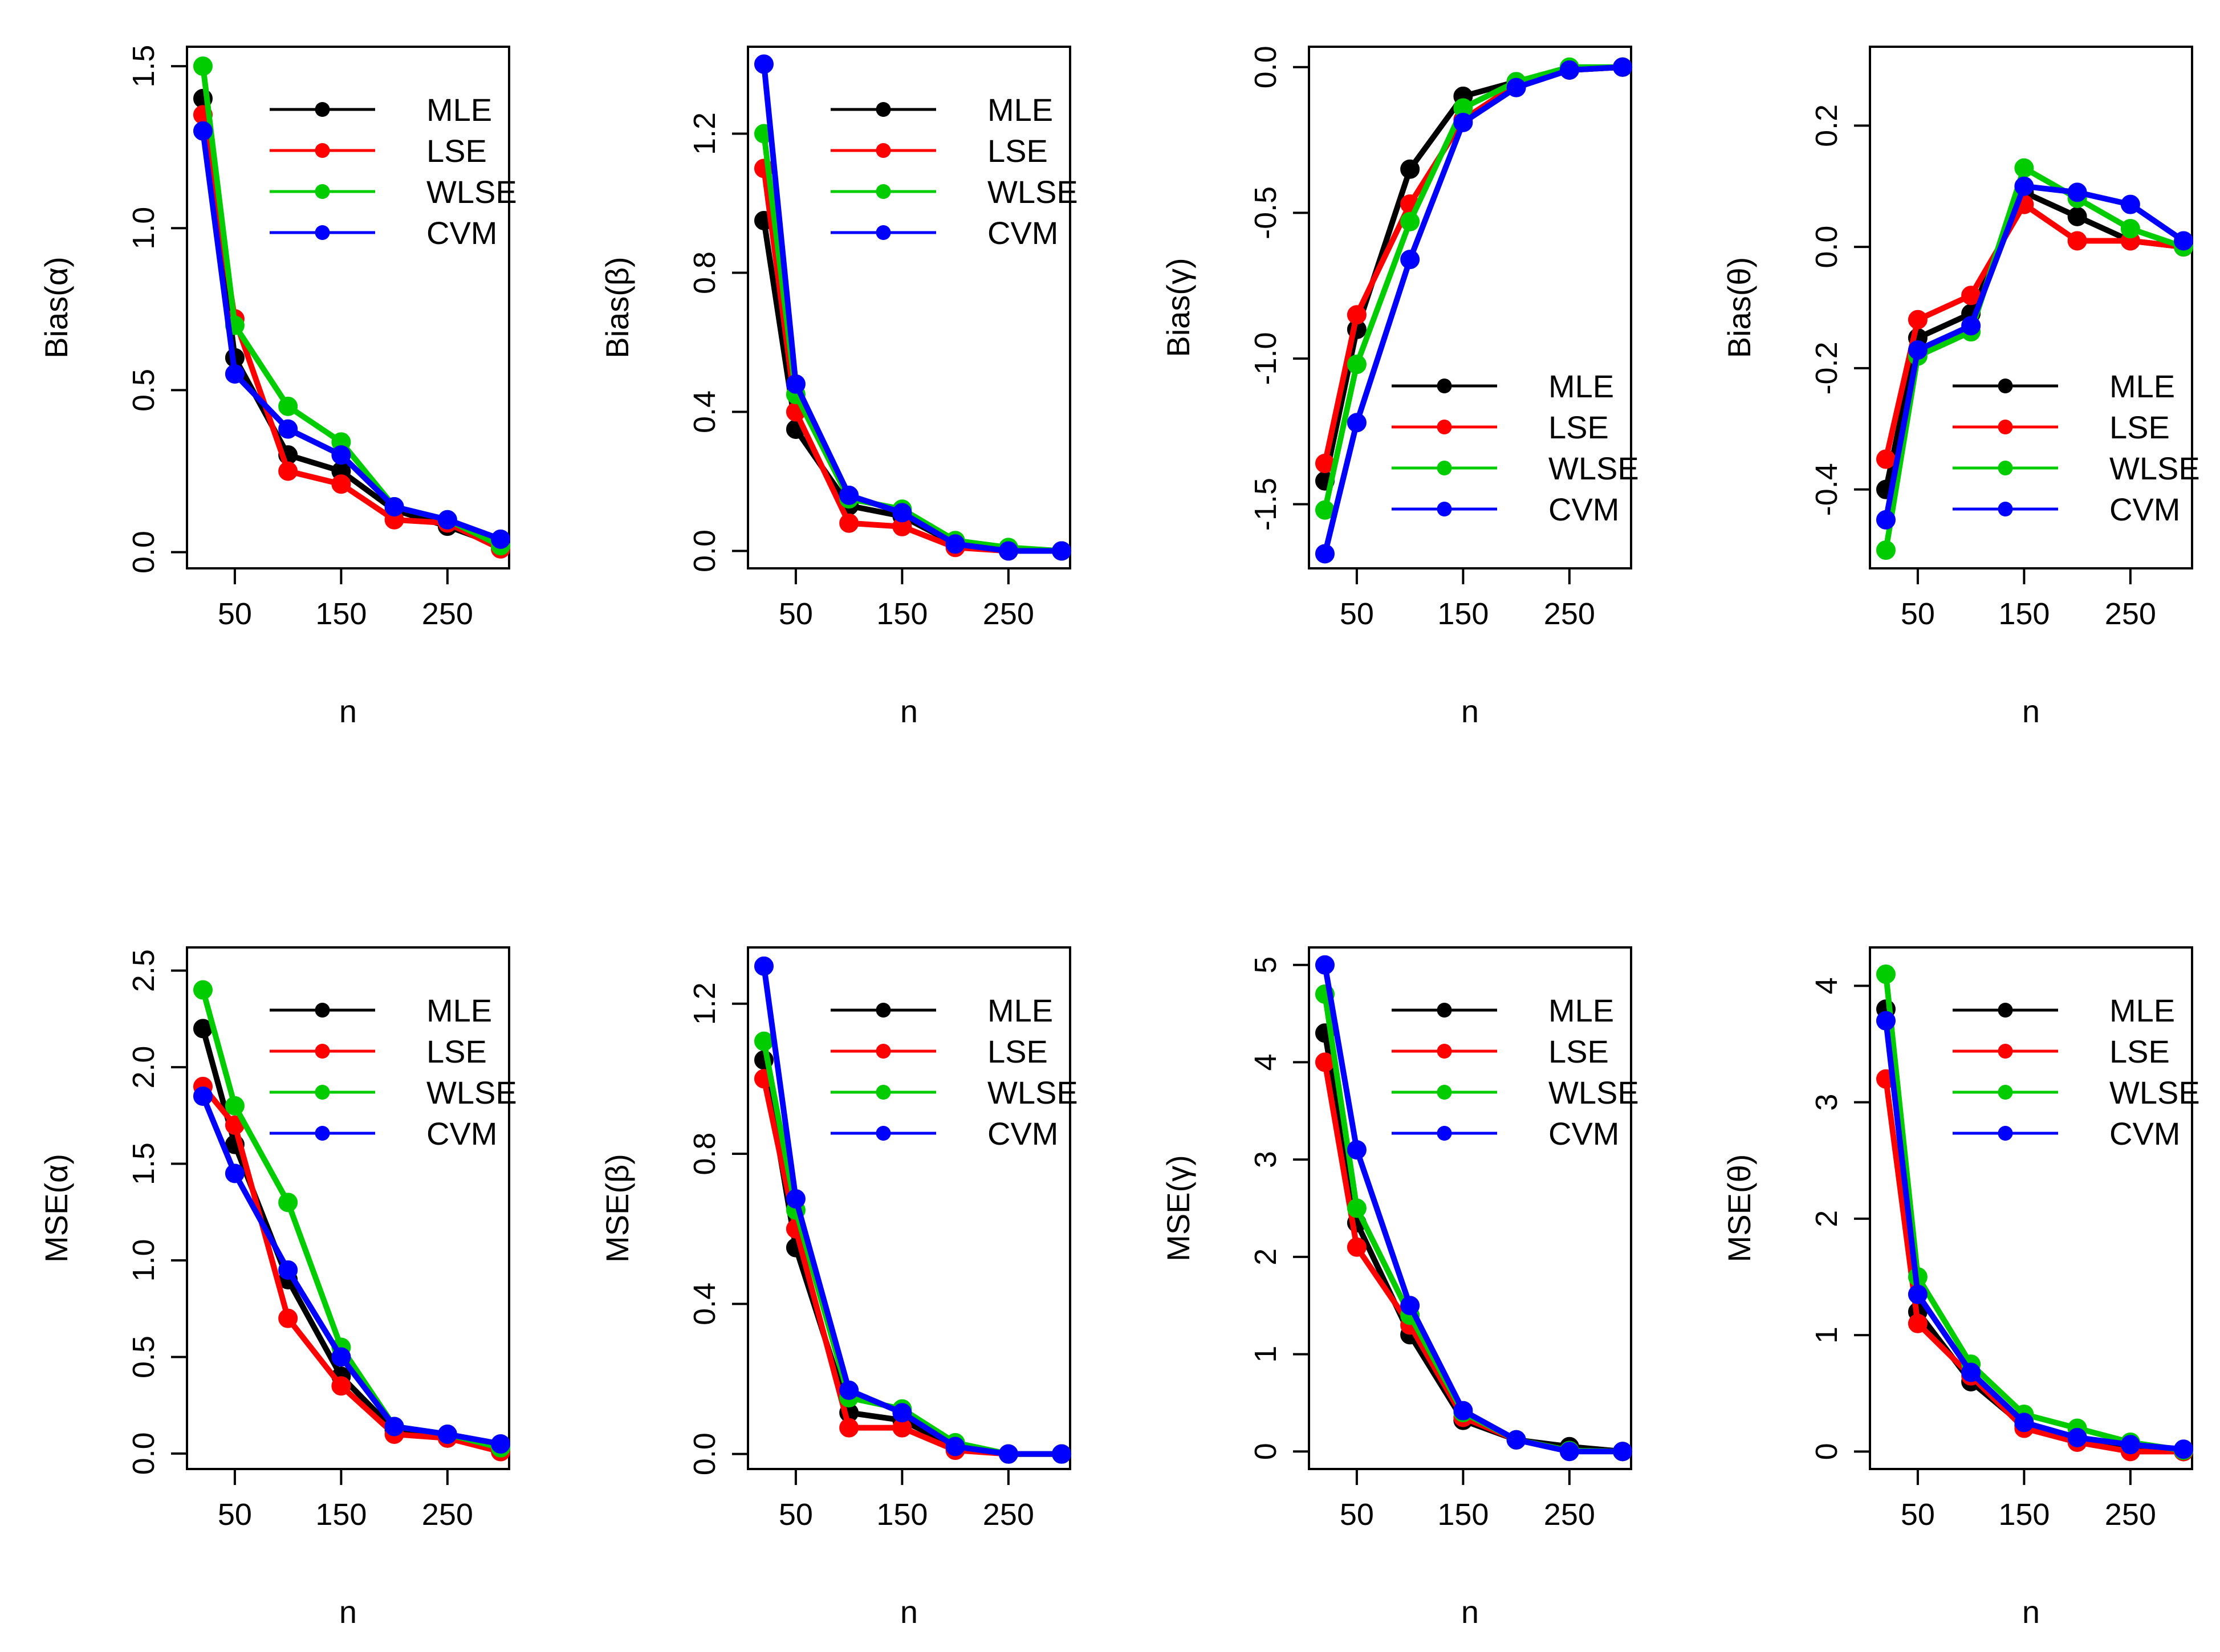 The height and width of the screenshot is (1652, 2220). Describe the element at coordinates (1827, 367) in the screenshot. I see `y-tick-label: -0.2` at that location.